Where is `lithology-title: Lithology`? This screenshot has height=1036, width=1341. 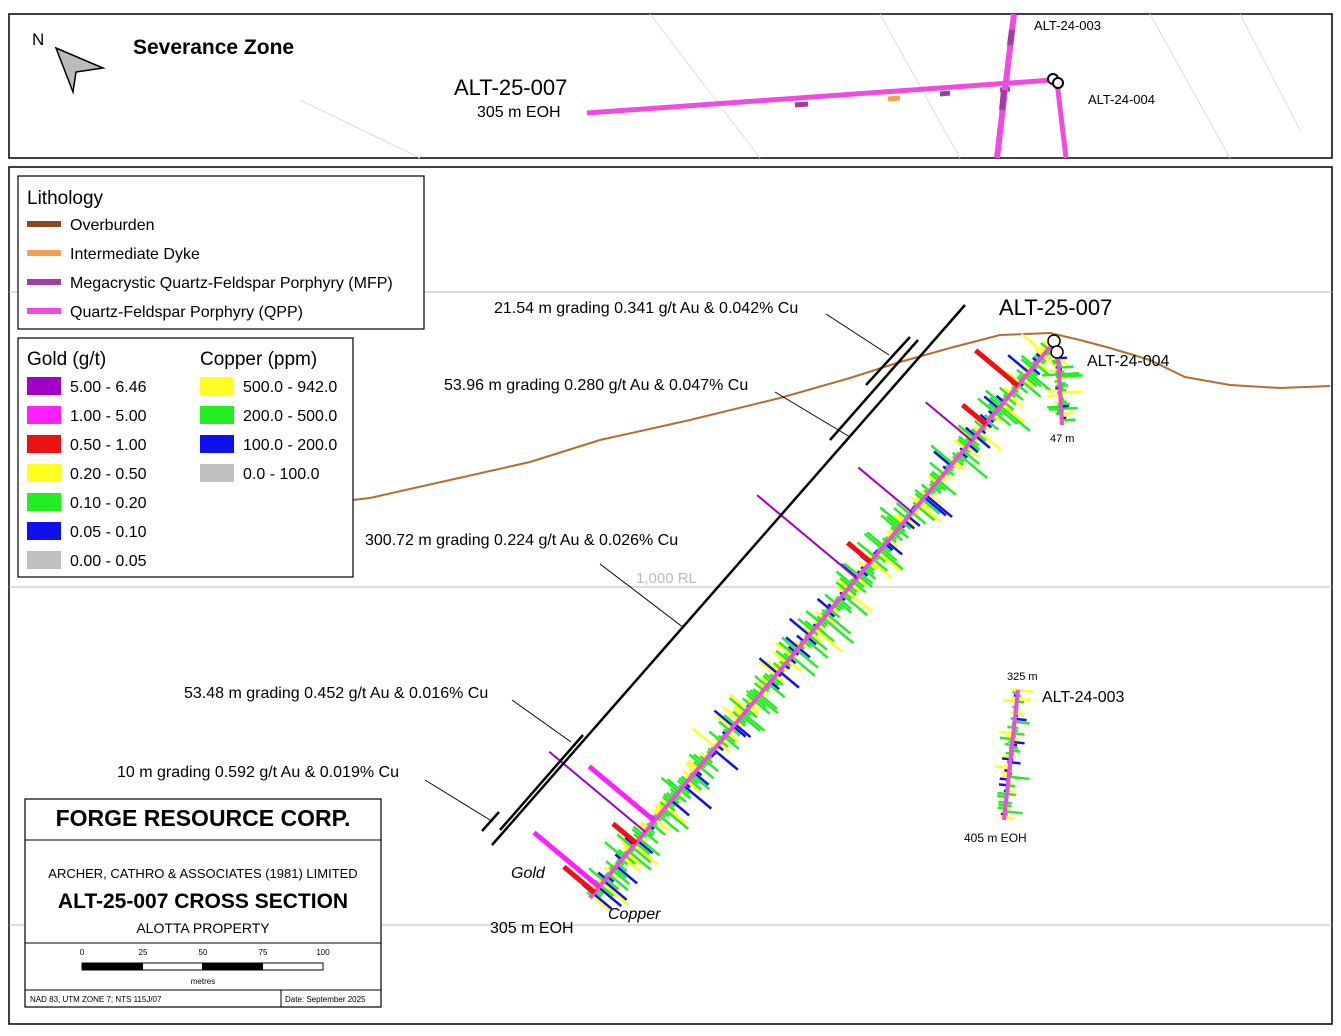
lithology-title: Lithology is located at coordinates (65, 198).